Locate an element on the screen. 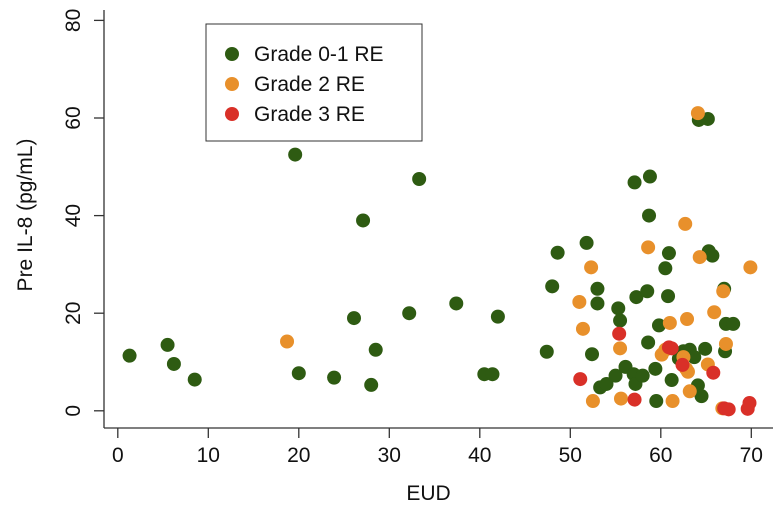 The width and height of the screenshot is (775, 510). legend-label-grade-0-1-re: Grade 0-1 RE is located at coordinates (319, 54).